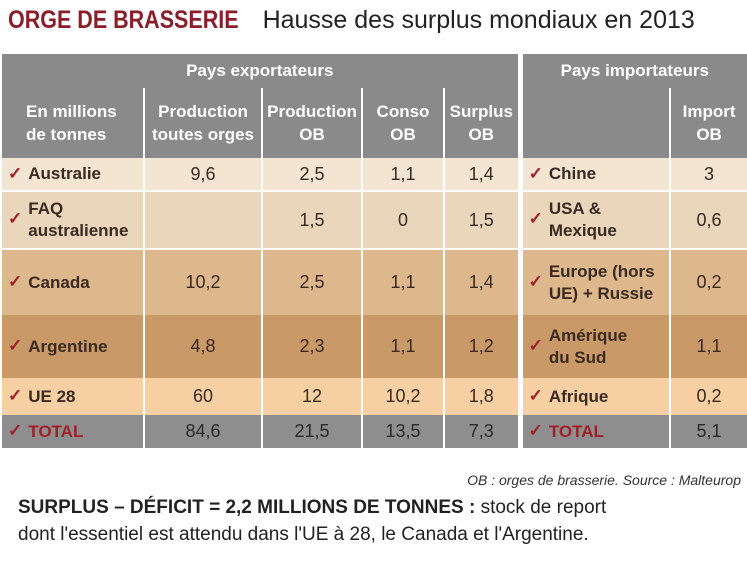 This screenshot has height=562, width=747. Describe the element at coordinates (311, 396) in the screenshot. I see `cell-production-ob: 12` at that location.